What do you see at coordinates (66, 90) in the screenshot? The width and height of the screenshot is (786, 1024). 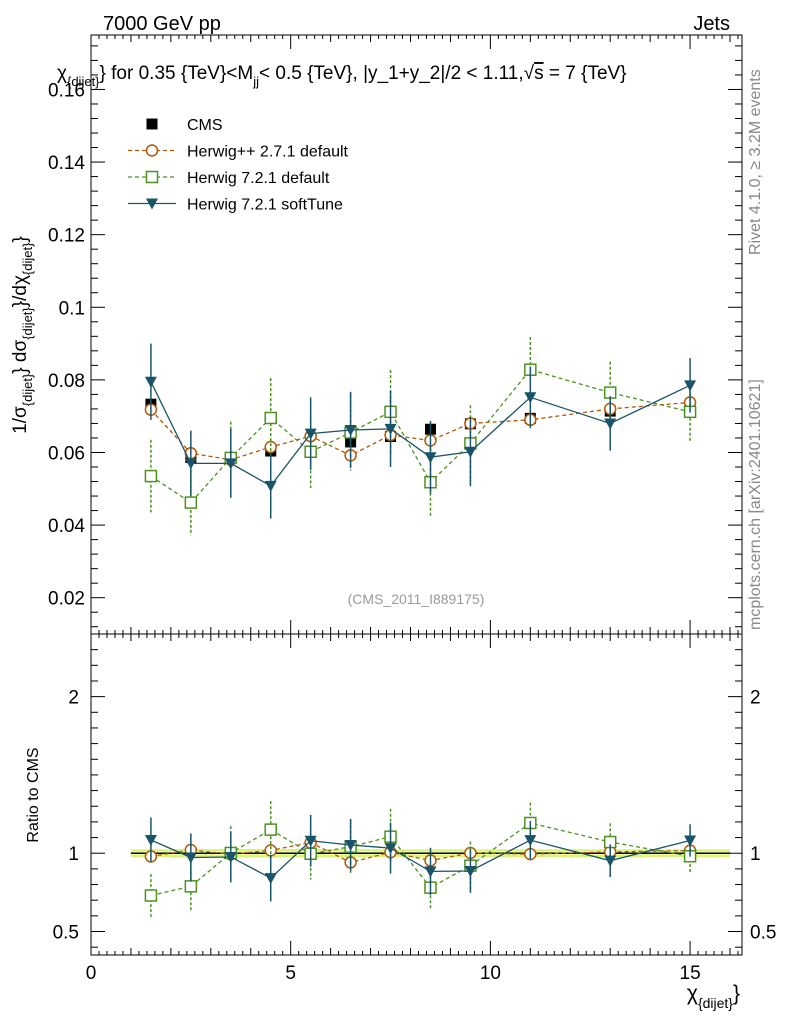 I see `y-tick-label: 0.16` at bounding box center [66, 90].